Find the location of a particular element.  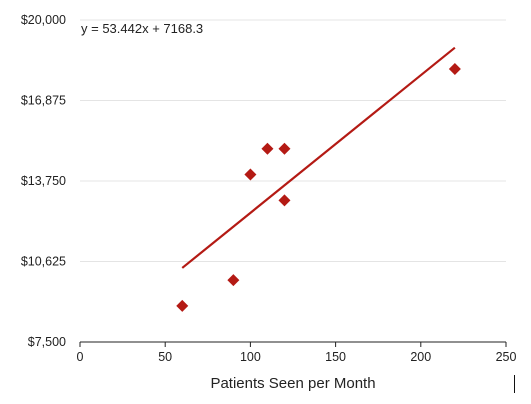

y-tick-label: $13,750 is located at coordinates (43, 181).